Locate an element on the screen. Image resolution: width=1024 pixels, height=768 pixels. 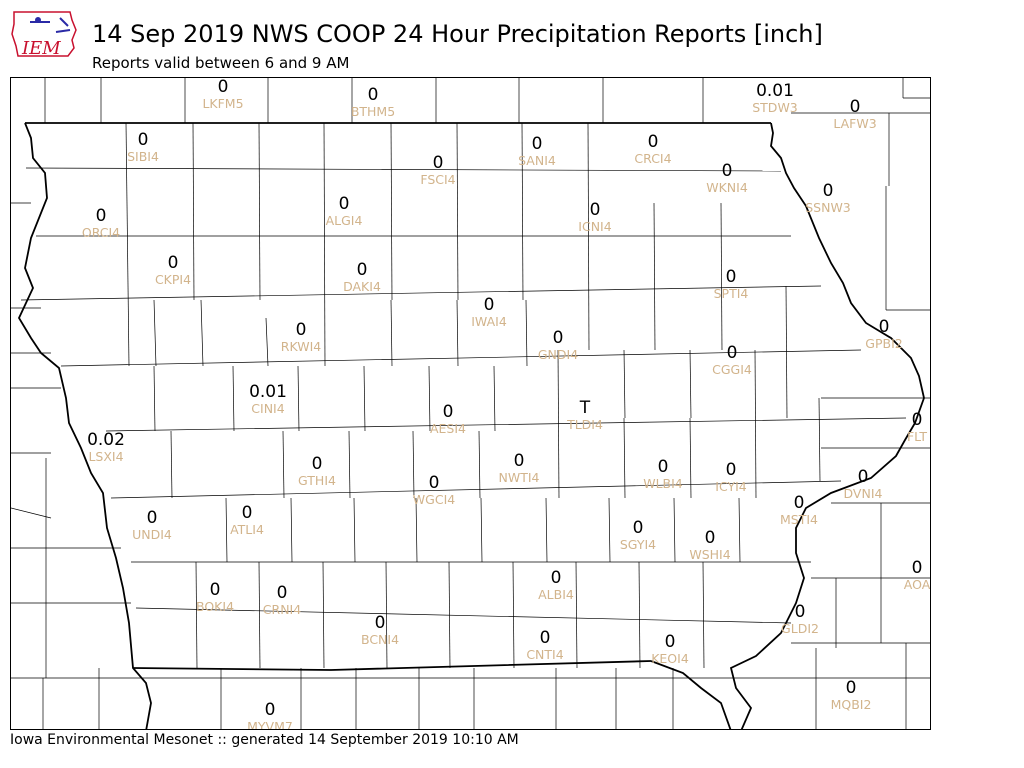
station-marker: 0 WGCI4 is located at coordinates (434, 491).